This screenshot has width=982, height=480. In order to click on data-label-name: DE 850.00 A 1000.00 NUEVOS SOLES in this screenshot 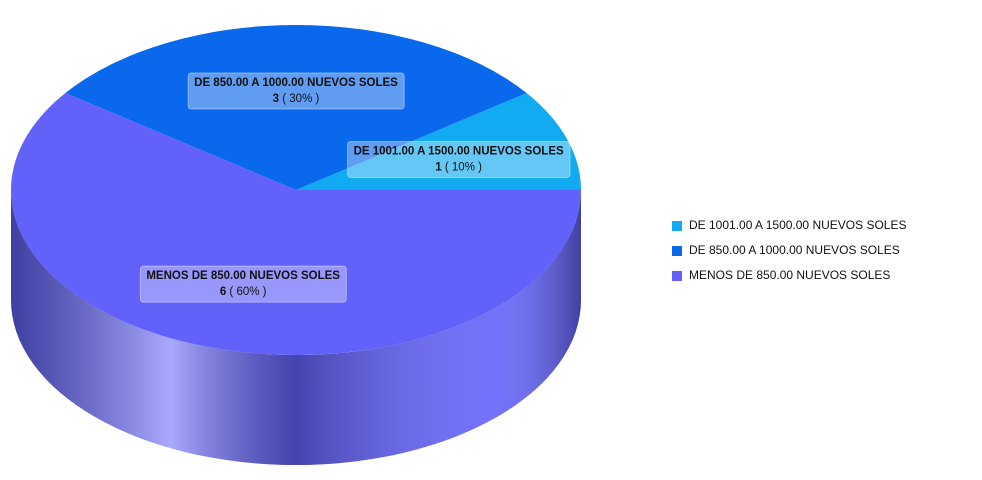, I will do `click(296, 83)`.